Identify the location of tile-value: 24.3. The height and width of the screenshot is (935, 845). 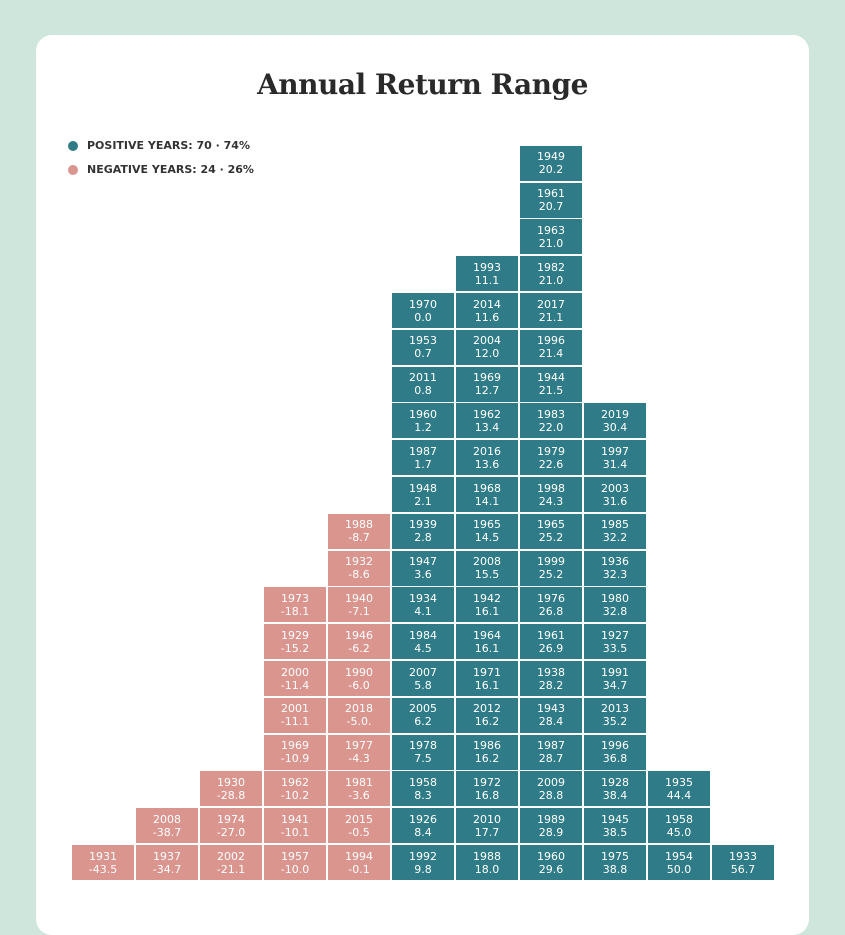
(551, 501).